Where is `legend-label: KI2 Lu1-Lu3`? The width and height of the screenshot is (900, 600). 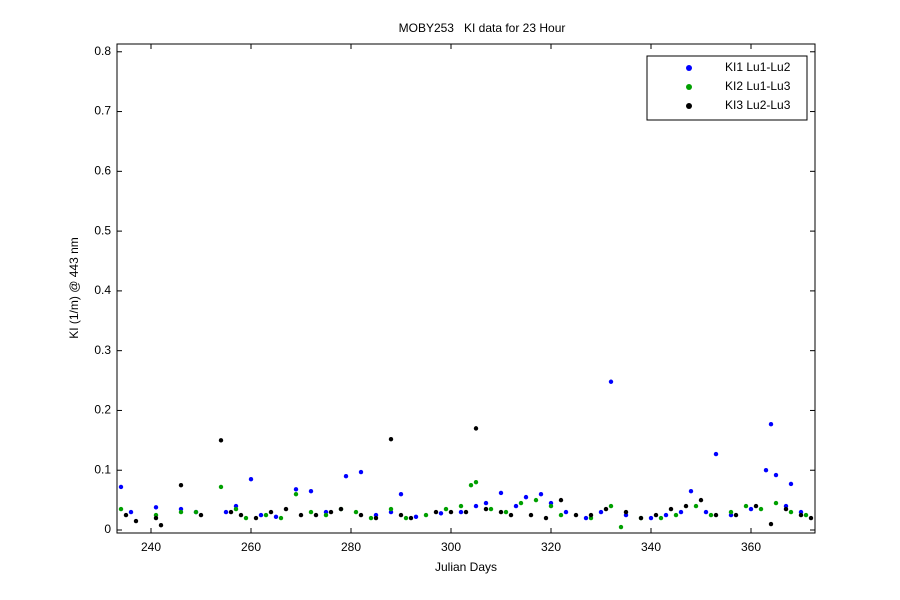
legend-label: KI2 Lu1-Lu3 is located at coordinates (758, 86).